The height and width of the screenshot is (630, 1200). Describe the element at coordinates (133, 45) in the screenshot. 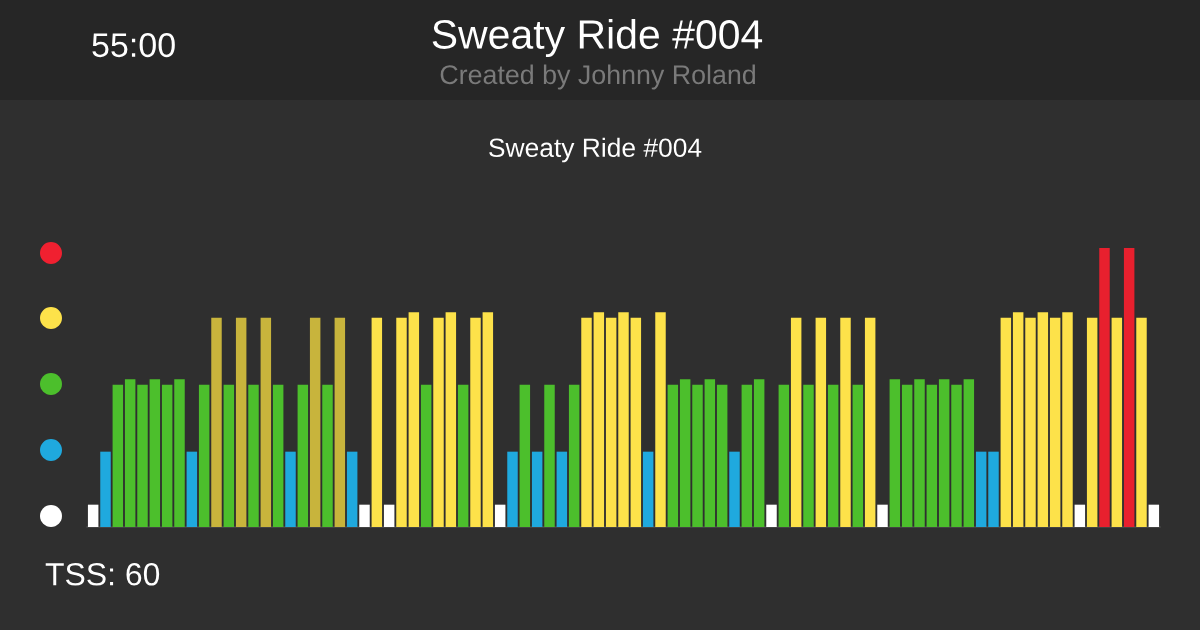

I see `text: 55:00` at that location.